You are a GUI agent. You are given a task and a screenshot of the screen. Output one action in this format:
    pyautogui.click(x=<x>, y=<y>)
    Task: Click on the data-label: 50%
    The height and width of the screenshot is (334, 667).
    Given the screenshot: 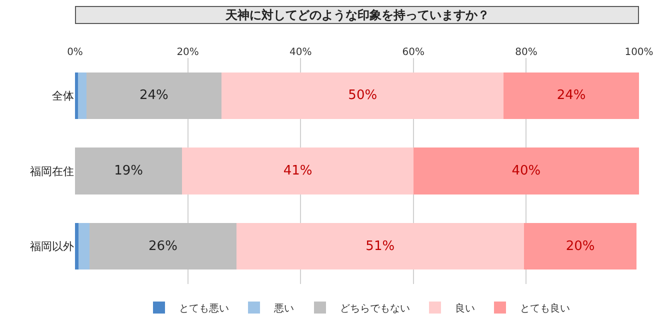 What is the action you would take?
    pyautogui.click(x=363, y=96)
    